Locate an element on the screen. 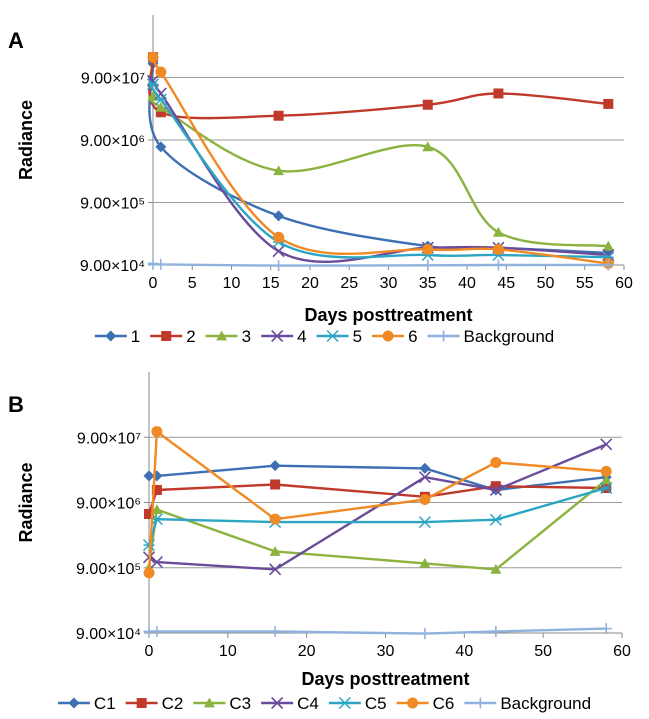  legend-item-c4: C4 is located at coordinates (290, 703).